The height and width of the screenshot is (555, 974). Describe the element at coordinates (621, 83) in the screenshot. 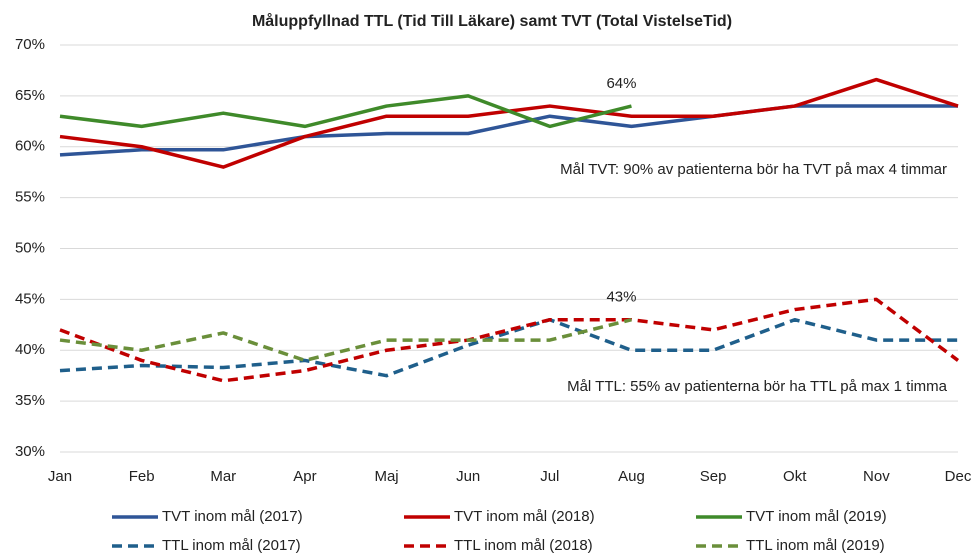

I see `data-label: 64%` at that location.